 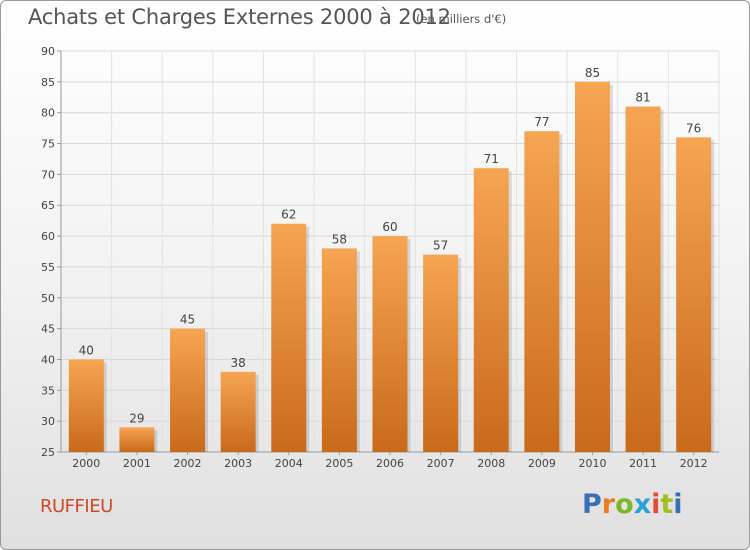 What do you see at coordinates (86, 350) in the screenshot?
I see `data-label-2000: 40` at bounding box center [86, 350].